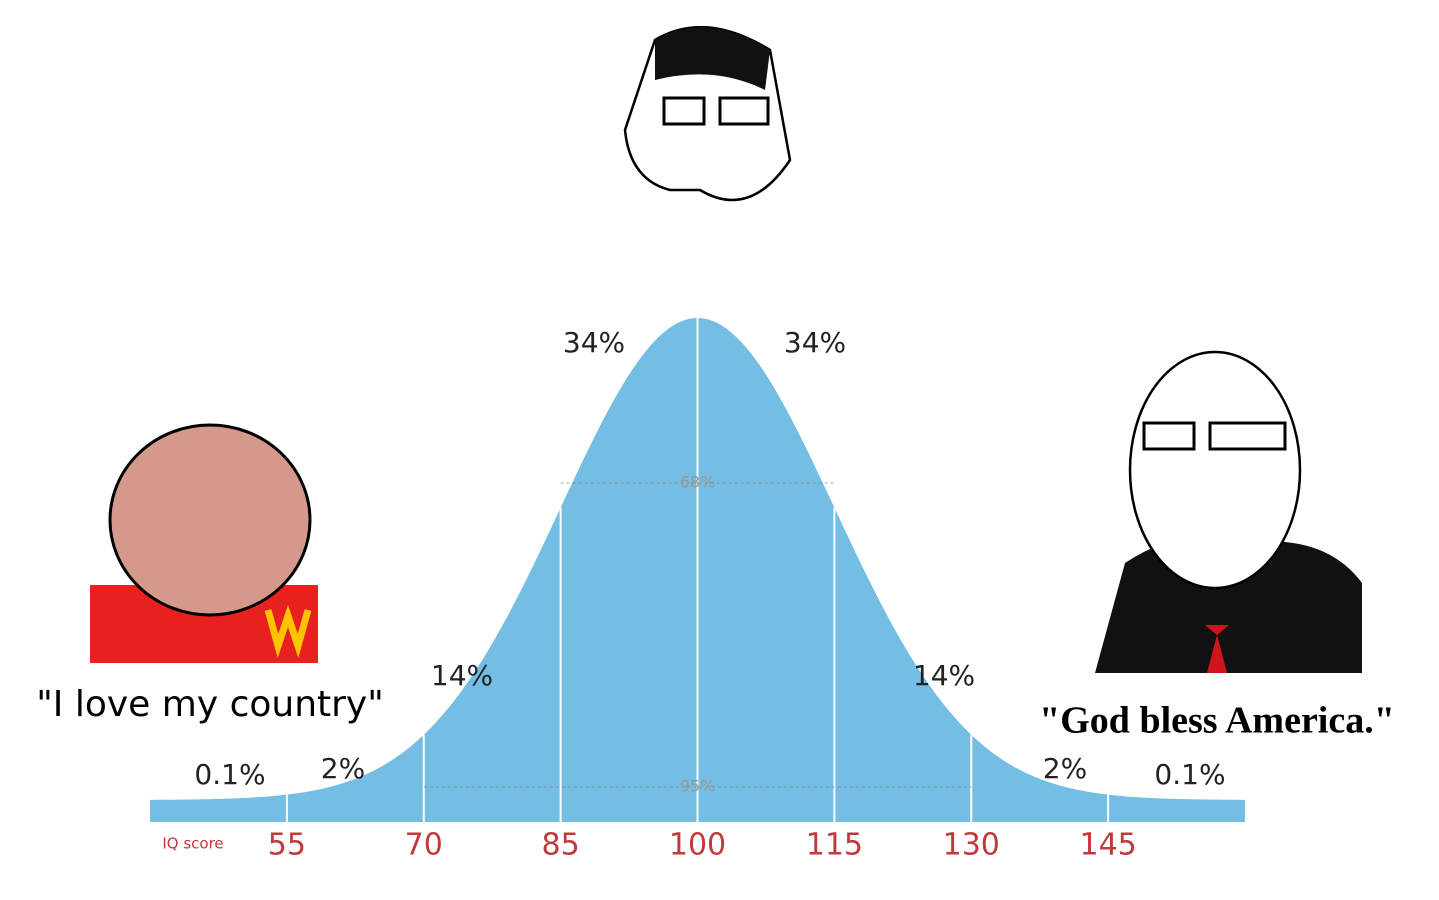  Describe the element at coordinates (210, 704) in the screenshot. I see `caption: "I love my country"` at that location.